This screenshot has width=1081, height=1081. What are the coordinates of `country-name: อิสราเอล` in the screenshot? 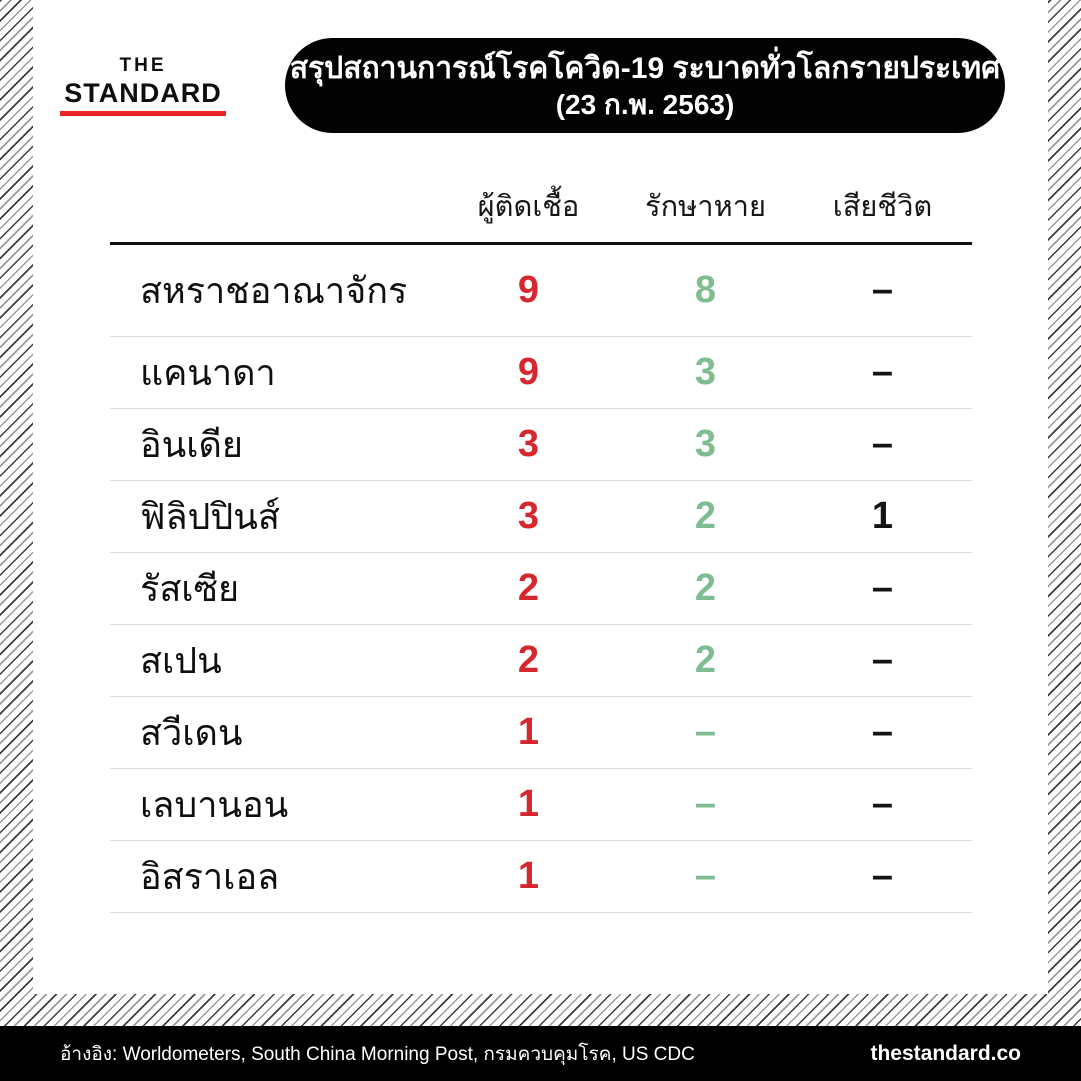 It's located at (210, 876).